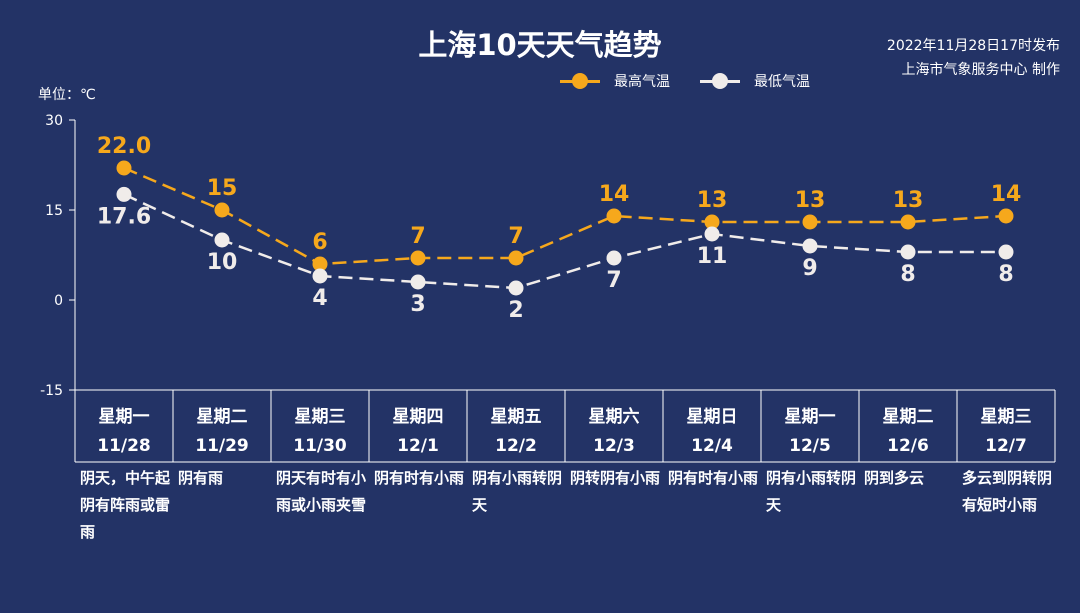 This screenshot has width=1080, height=613. I want to click on series-line-low, so click(564, 241).